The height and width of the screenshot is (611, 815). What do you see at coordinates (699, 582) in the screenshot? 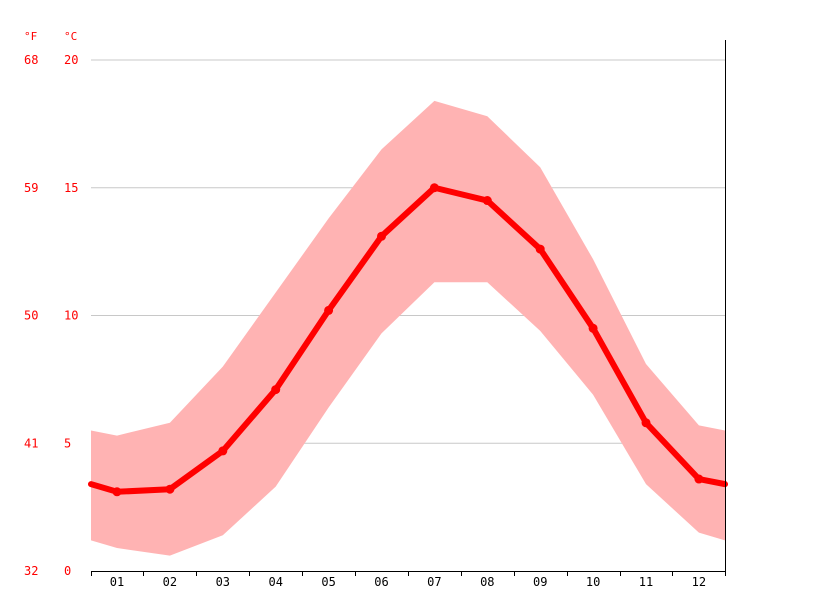
I see `x-tick-label-12: 12` at bounding box center [699, 582].